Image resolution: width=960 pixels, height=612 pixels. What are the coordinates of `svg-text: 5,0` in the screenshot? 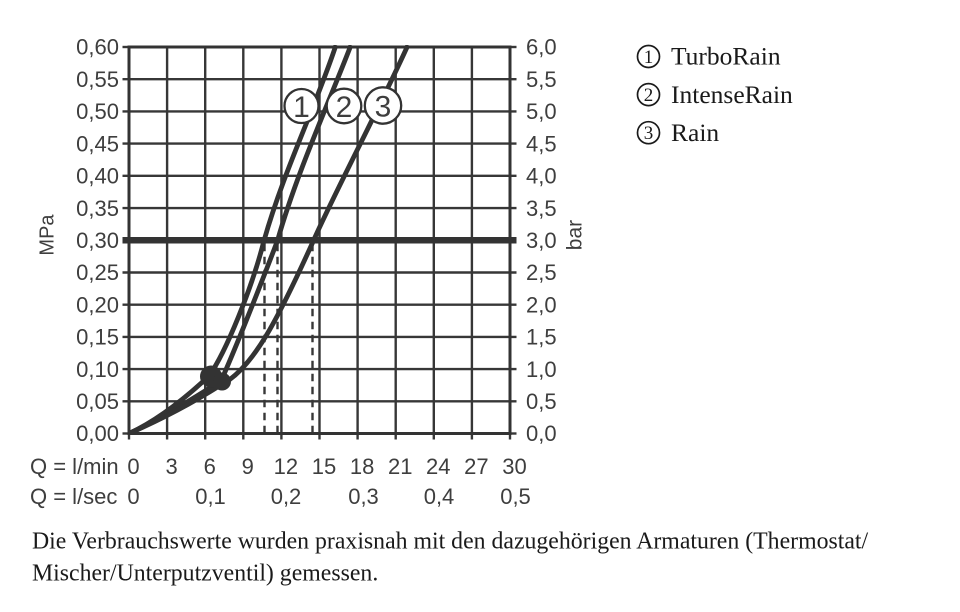 It's located at (541, 111).